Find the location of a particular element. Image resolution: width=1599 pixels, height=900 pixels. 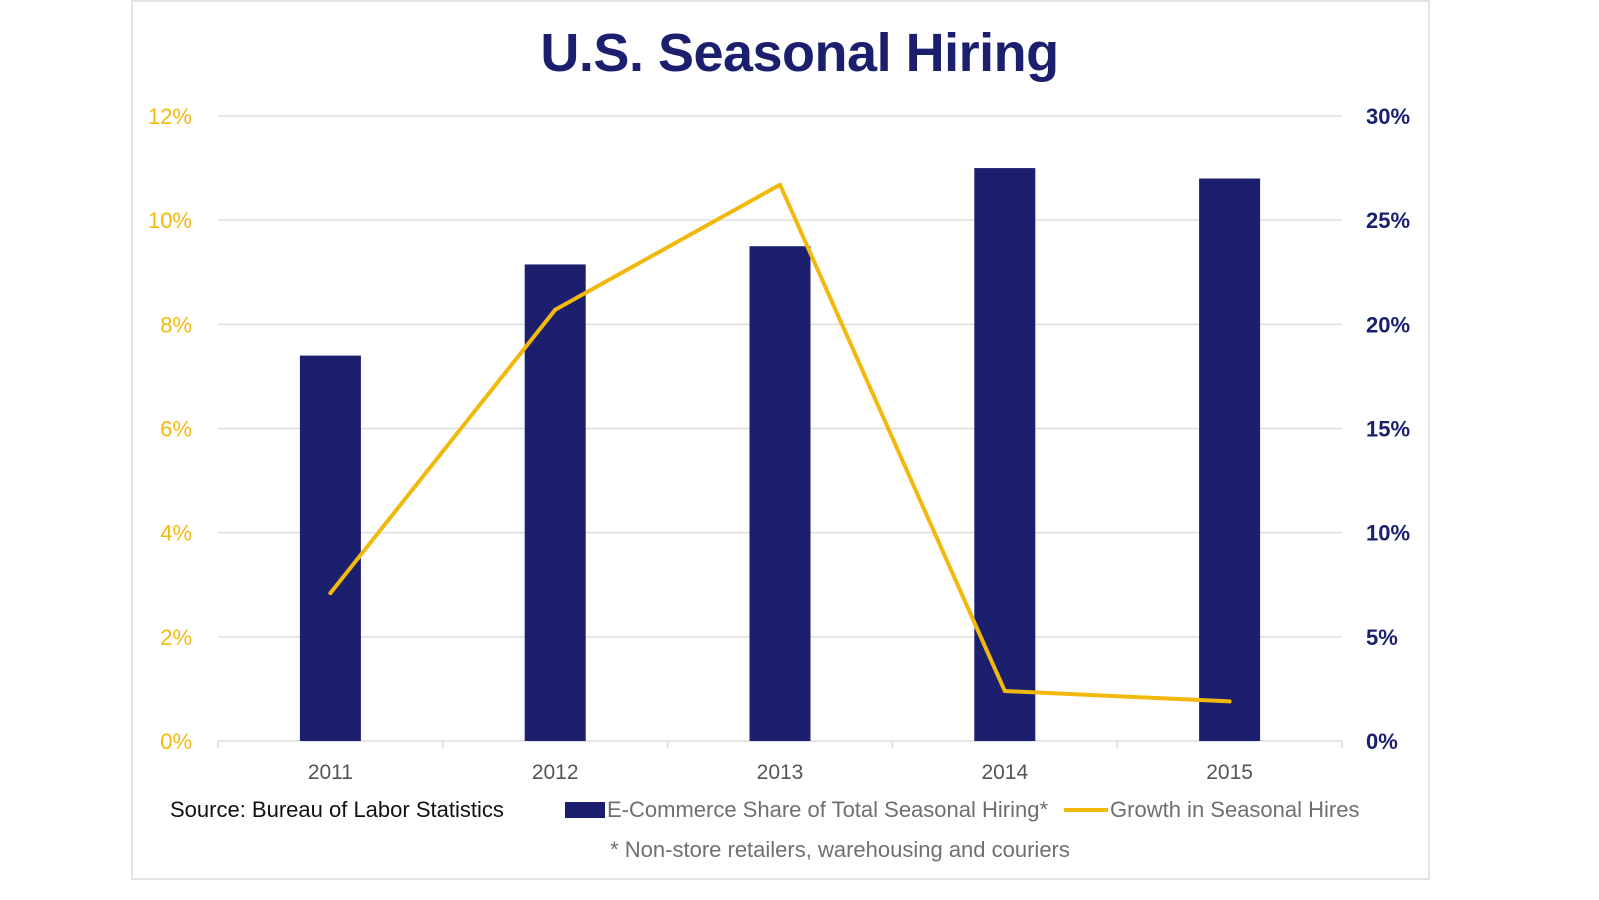

left-axis-tick-label: 12% is located at coordinates (170, 116).